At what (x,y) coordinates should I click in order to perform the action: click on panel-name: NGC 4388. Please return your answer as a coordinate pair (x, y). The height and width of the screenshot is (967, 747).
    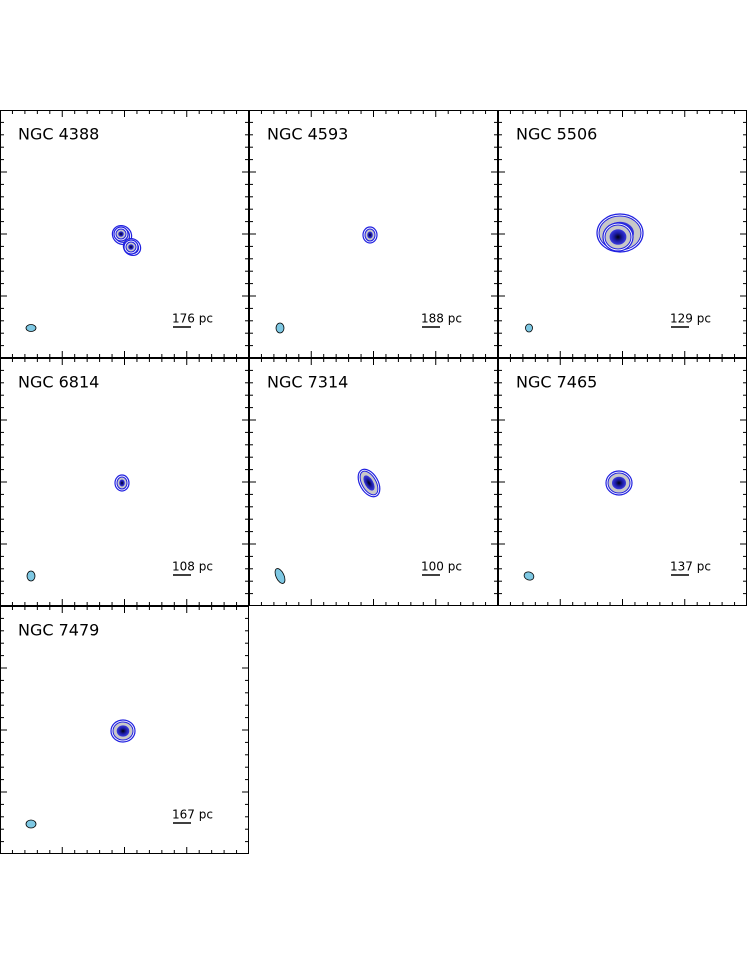
    Looking at the image, I should click on (58, 134).